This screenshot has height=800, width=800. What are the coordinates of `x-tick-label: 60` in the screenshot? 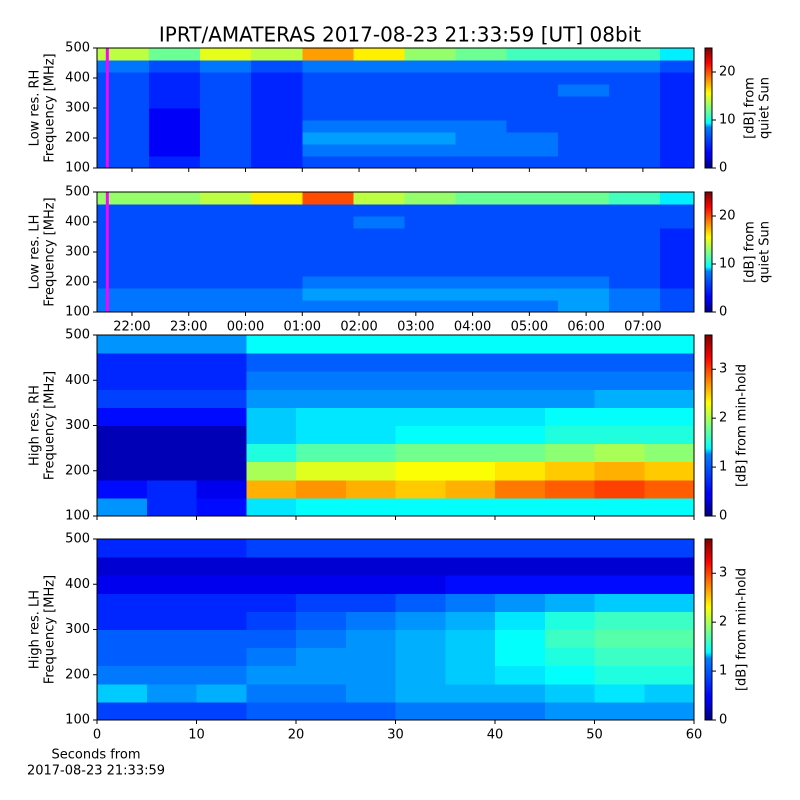 It's located at (694, 735).